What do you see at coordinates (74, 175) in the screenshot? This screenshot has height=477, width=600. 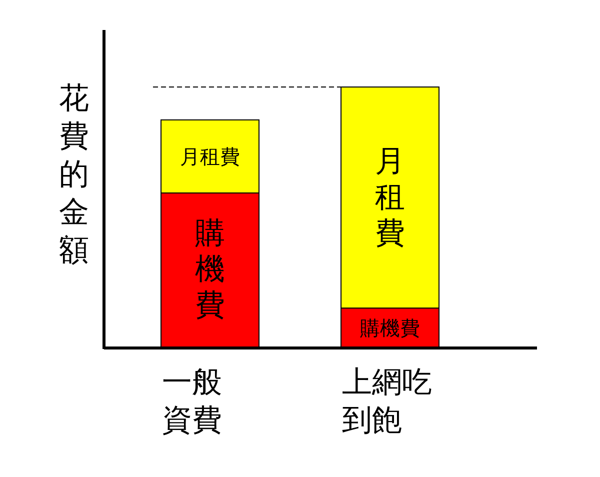 I see `y-axis-title: 花費的金額` at bounding box center [74, 175].